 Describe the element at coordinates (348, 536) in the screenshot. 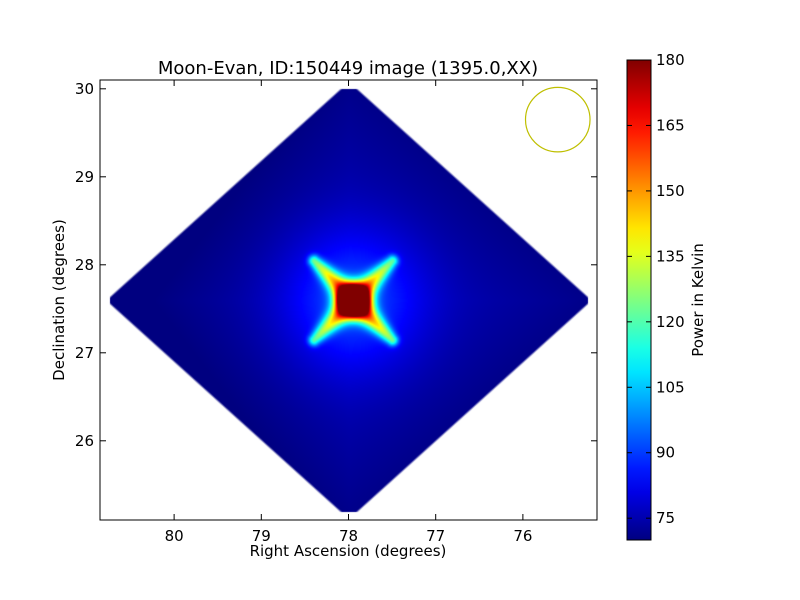

I see `x-tick-label: 78` at that location.